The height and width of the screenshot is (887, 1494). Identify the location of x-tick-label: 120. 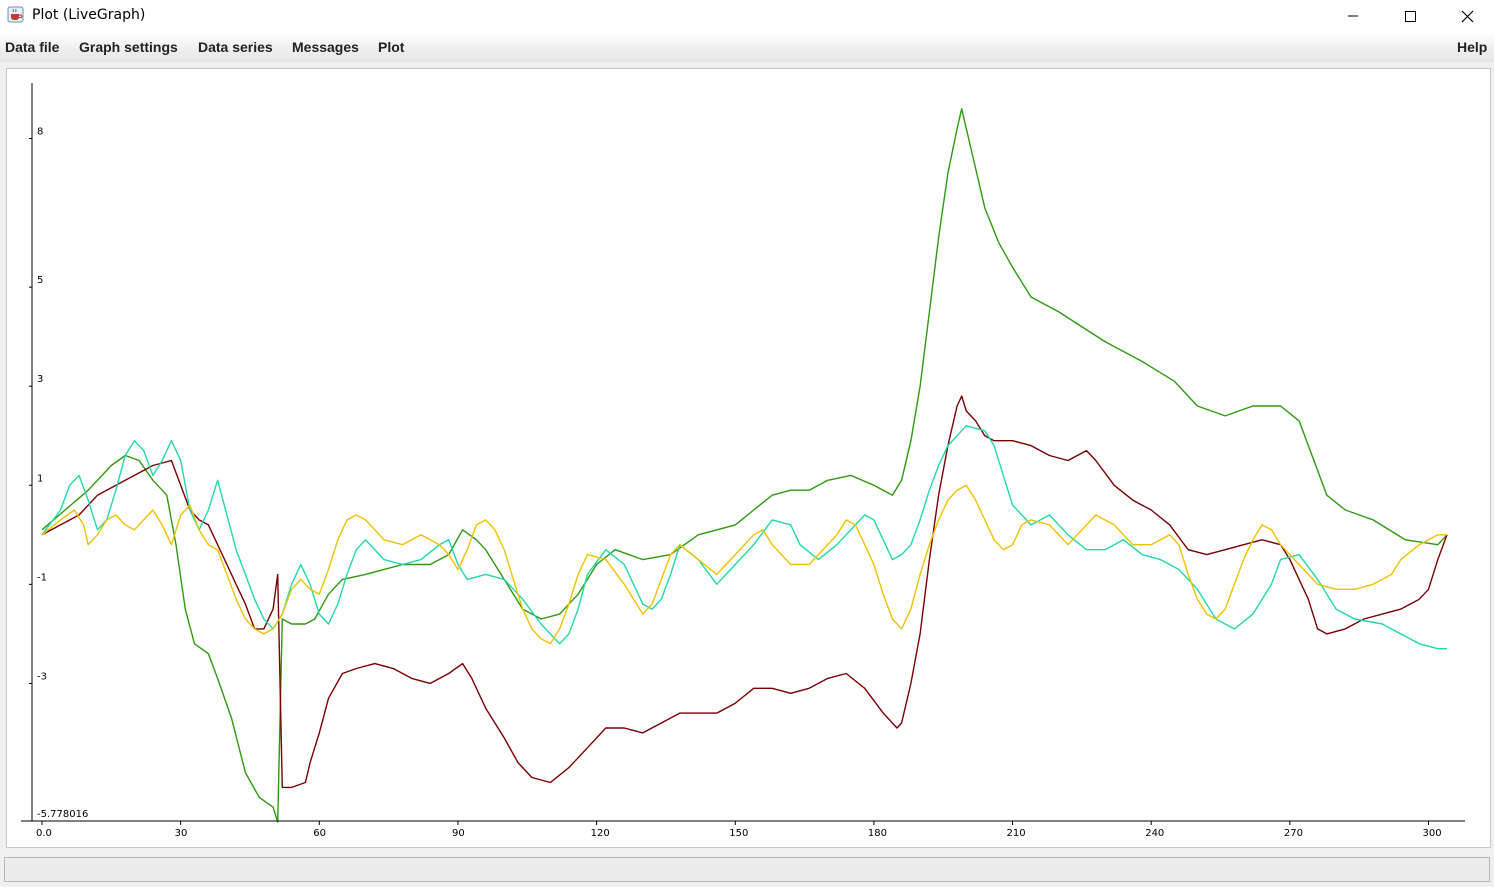
(600, 833).